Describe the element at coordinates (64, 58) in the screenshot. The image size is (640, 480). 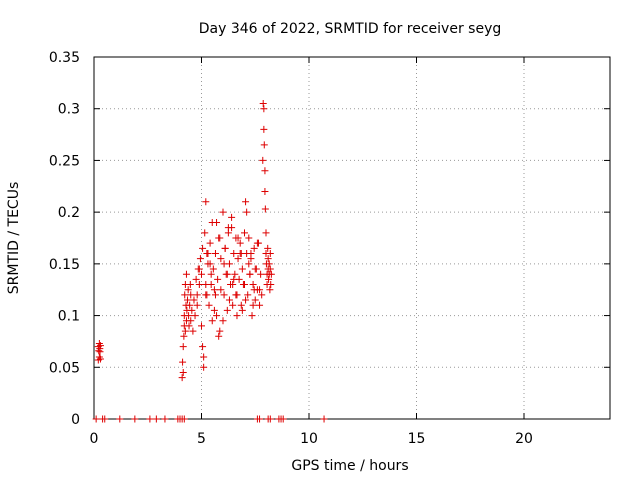
I see `y-tick-label: 0.35` at that location.